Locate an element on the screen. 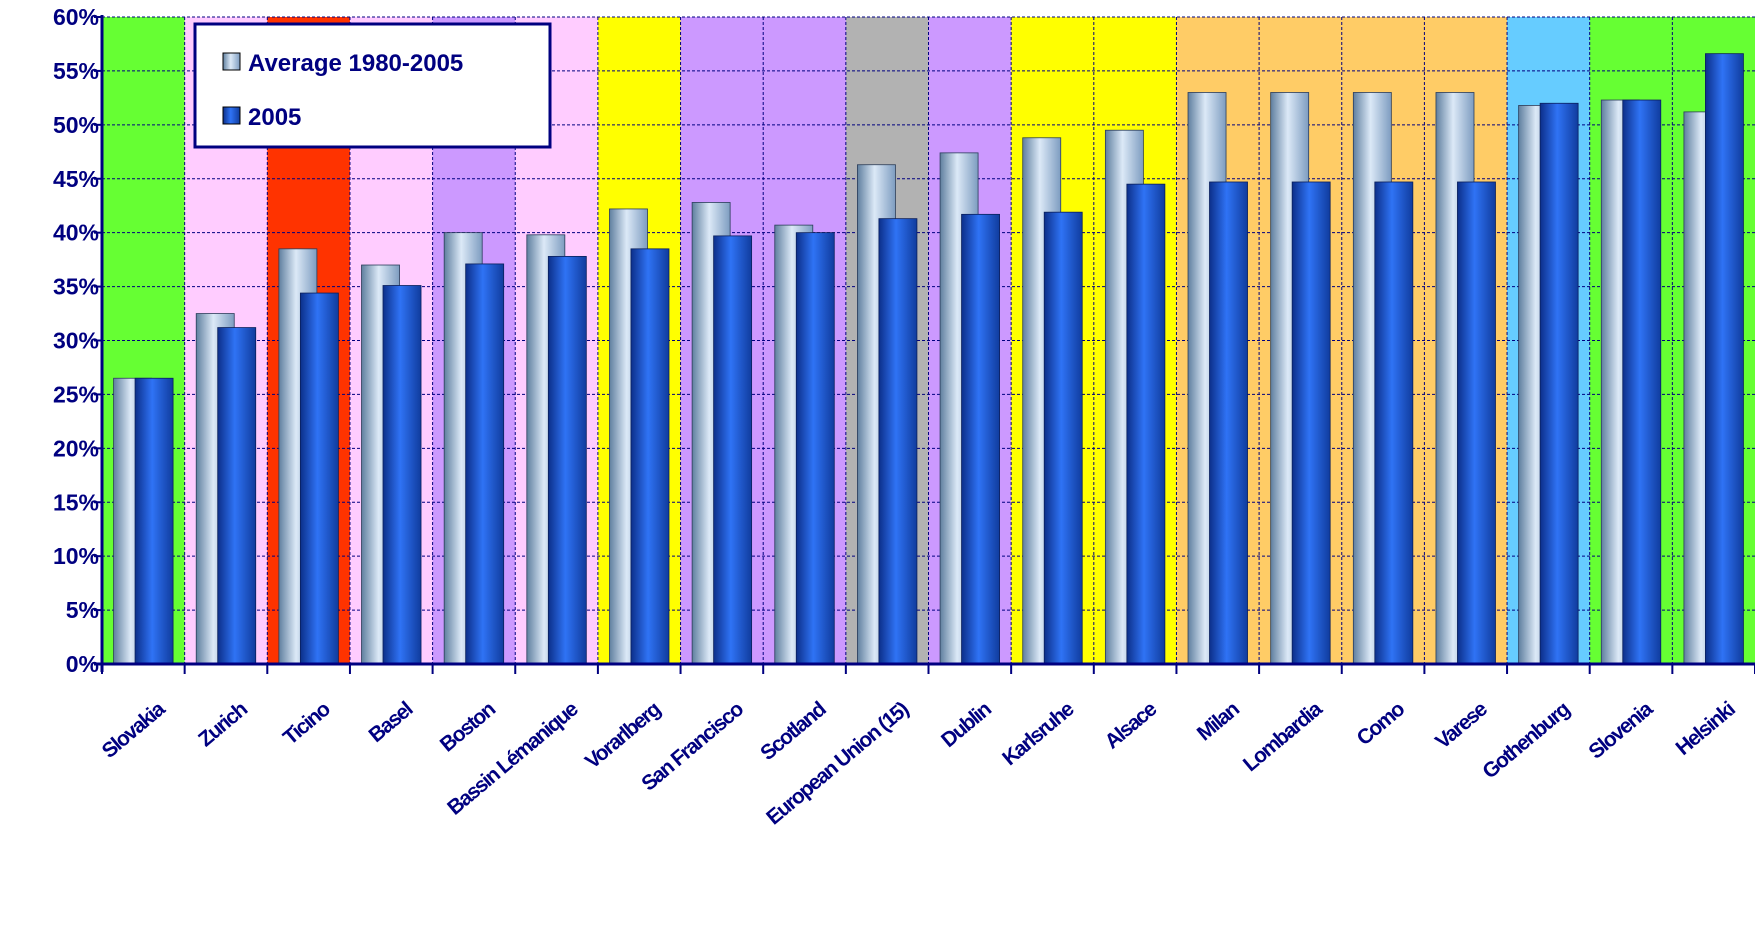 This screenshot has height=929, width=1755. x-tick-label: European Union (15) is located at coordinates (837, 764).